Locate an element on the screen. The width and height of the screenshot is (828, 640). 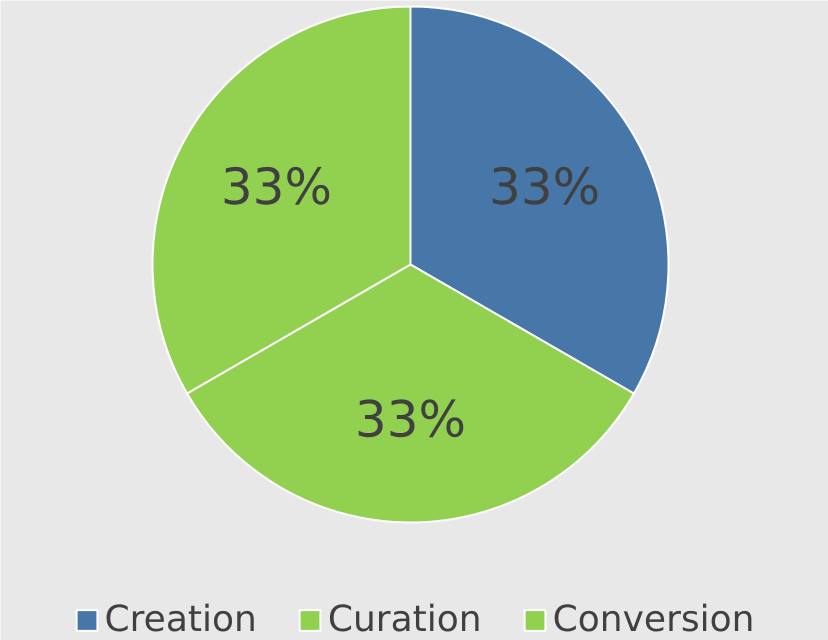
legend-label: Curation is located at coordinates (405, 619).